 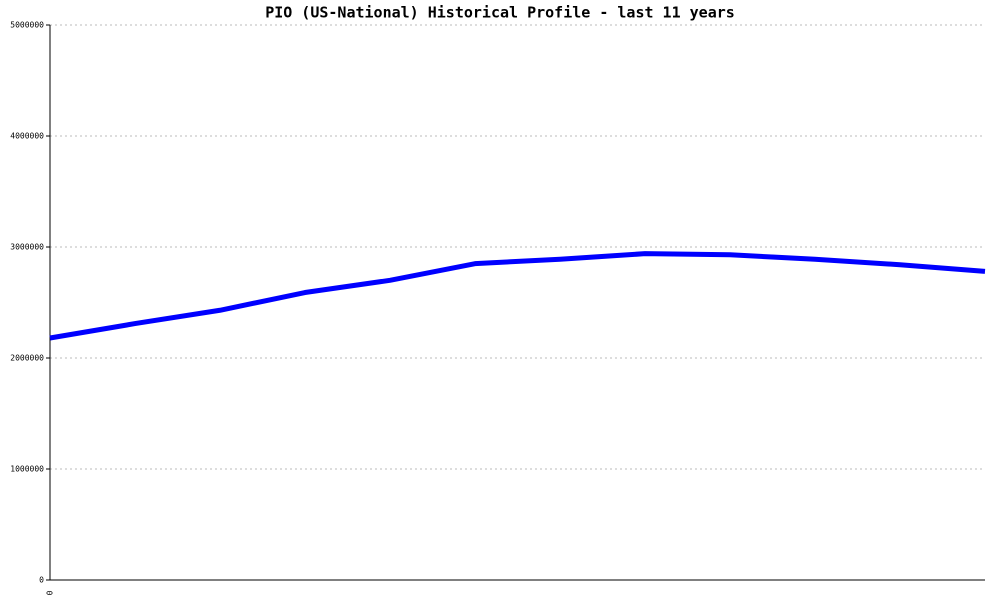 What do you see at coordinates (27, 25) in the screenshot?
I see `y-tick-label: 5000000` at bounding box center [27, 25].